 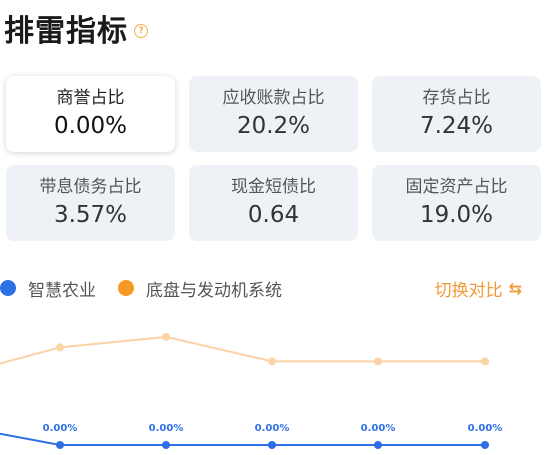 What do you see at coordinates (62, 290) in the screenshot?
I see `legend-label: 智慧农业` at bounding box center [62, 290].